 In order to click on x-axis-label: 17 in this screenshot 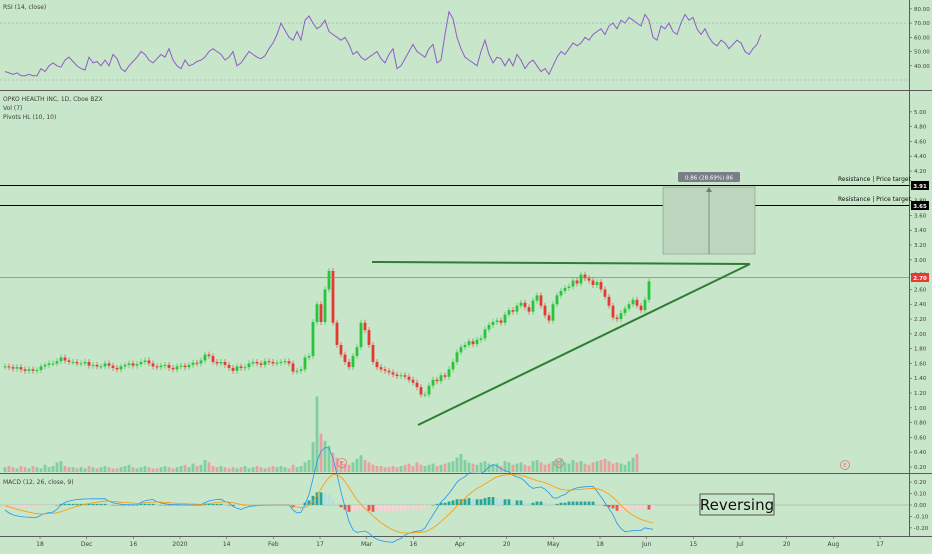, I will do `click(320, 544)`.